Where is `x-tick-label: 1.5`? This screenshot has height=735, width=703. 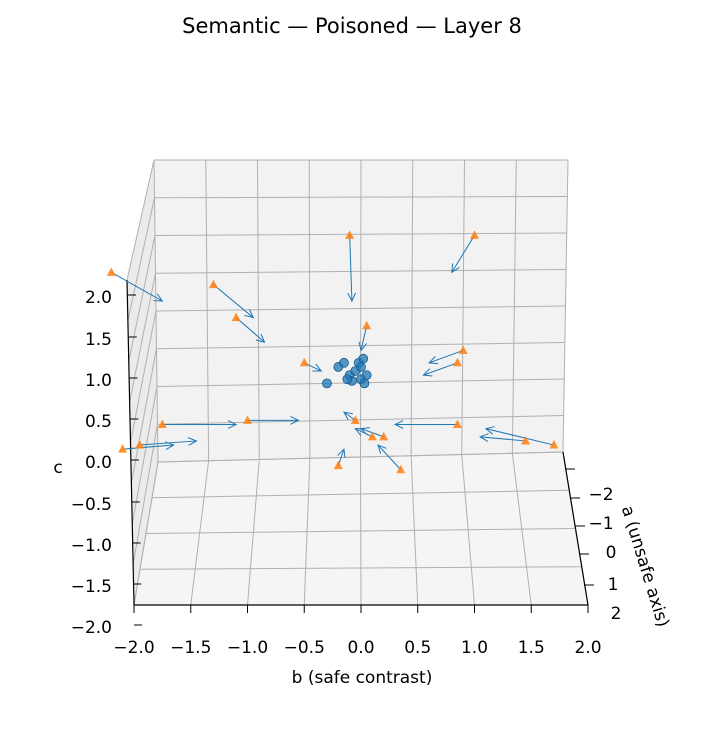 x-tick-label: 1.5 is located at coordinates (531, 648).